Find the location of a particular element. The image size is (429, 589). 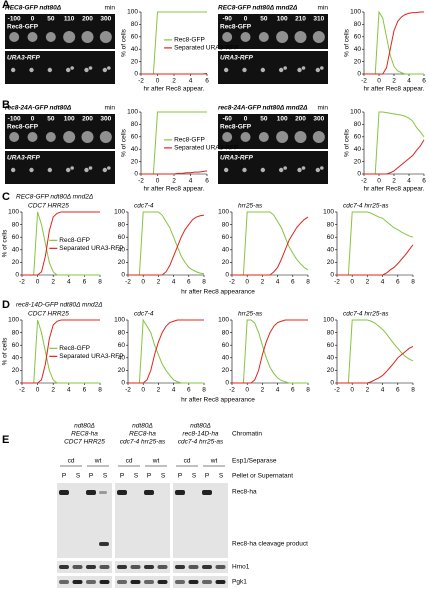

time-label: 110 is located at coordinates (69, 19).